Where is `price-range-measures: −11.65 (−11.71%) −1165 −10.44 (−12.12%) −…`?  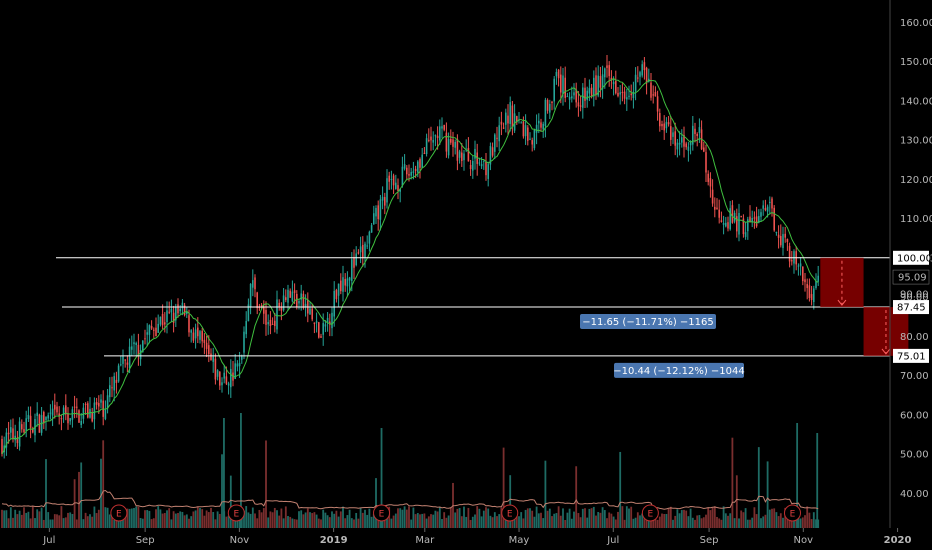 price-range-measures: −11.65 (−11.71%) −1165 −10.44 (−12.12%) −… is located at coordinates (744, 317).